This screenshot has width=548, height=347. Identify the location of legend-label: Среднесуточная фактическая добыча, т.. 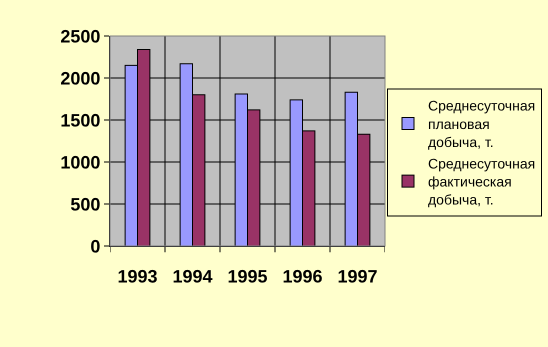
(482, 181).